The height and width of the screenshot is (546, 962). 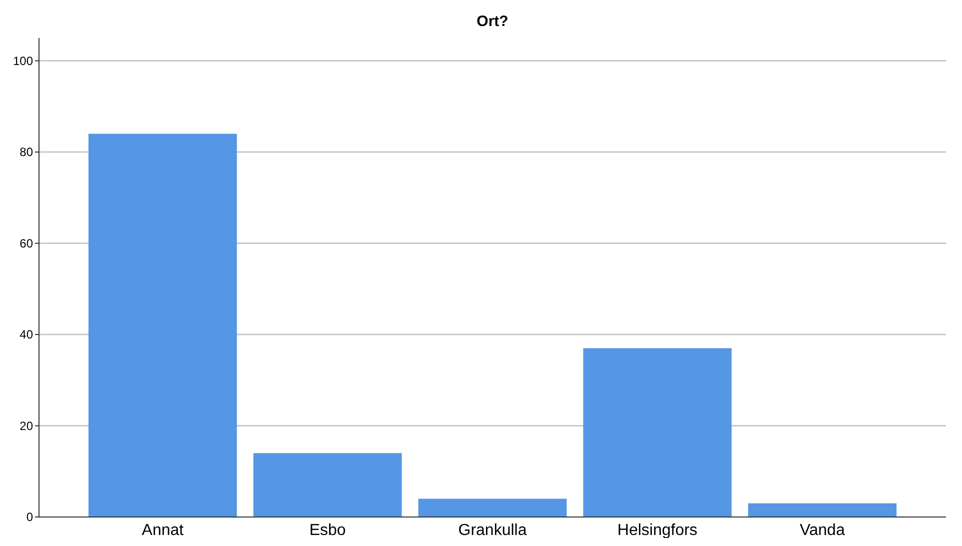 What do you see at coordinates (30, 517) in the screenshot?
I see `y-tick-label: 0` at bounding box center [30, 517].